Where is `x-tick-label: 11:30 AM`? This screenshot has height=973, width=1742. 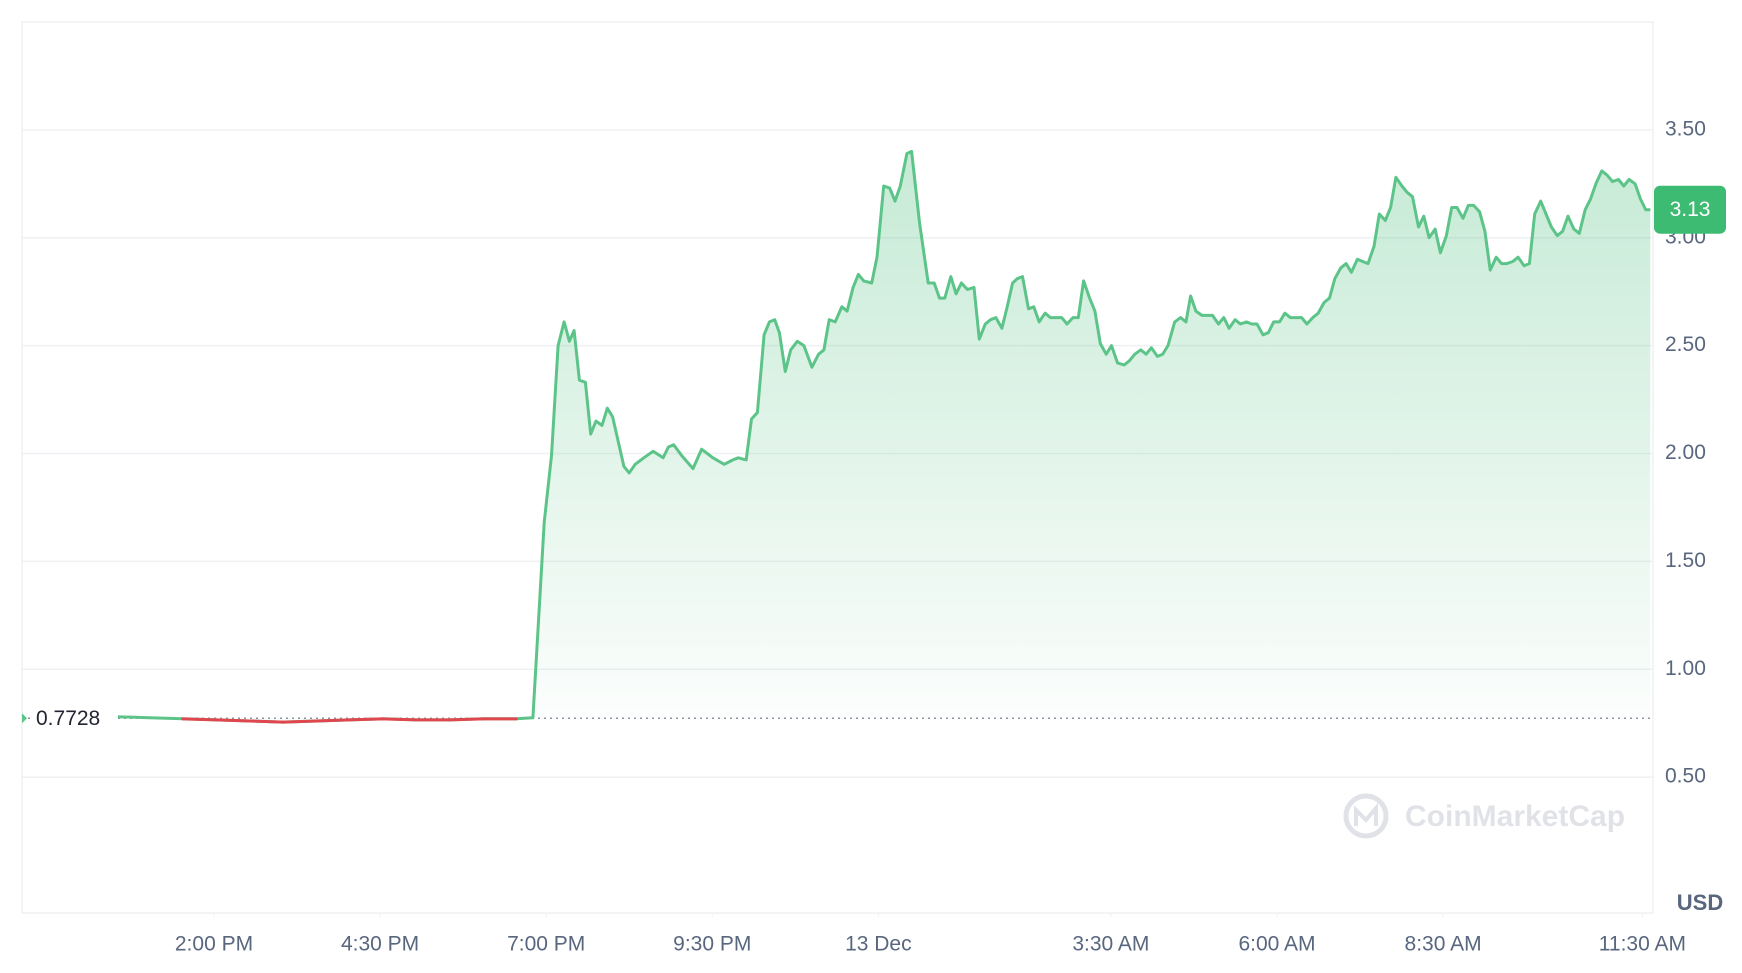
x-tick-label: 11:30 AM is located at coordinates (1642, 944).